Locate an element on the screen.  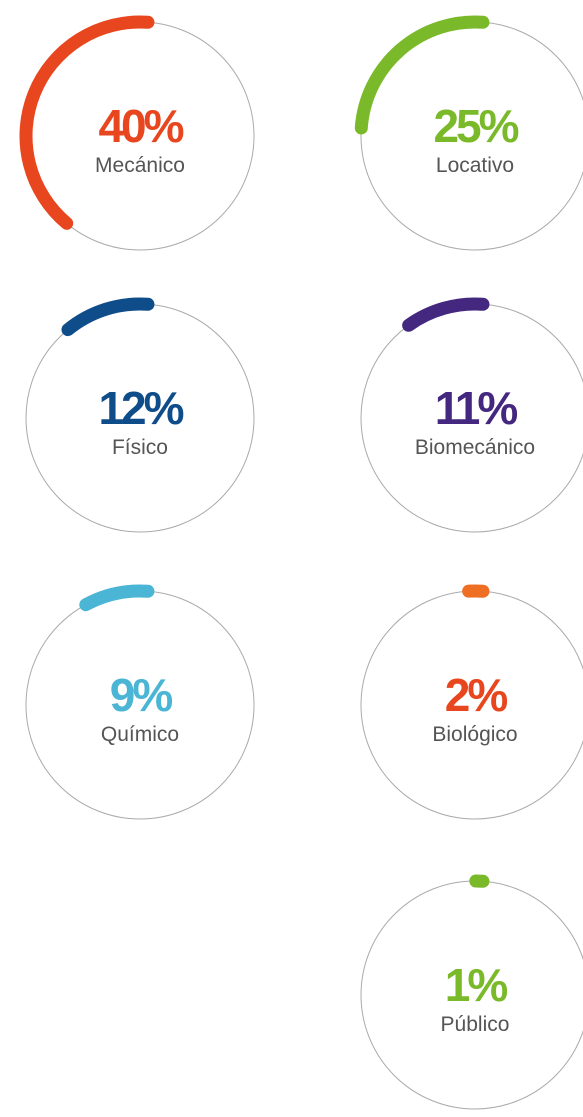
gauge-label: Físico is located at coordinates (140, 447).